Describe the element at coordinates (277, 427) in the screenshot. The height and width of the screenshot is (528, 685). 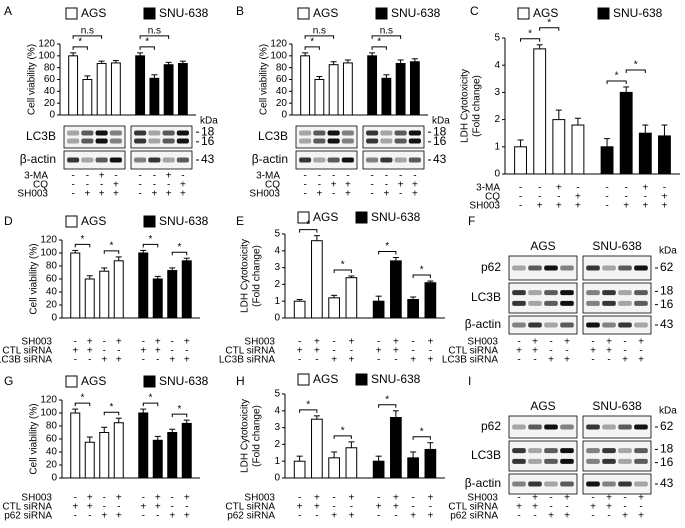
I see `y-tick-label: 3` at that location.